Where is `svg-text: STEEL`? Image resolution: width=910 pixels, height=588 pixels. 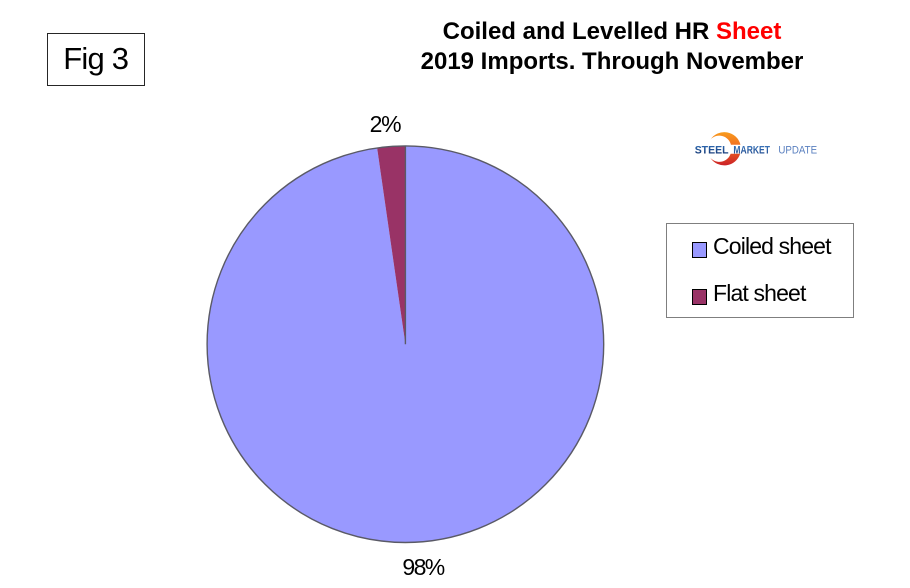 svg-text: STEEL is located at coordinates (712, 151).